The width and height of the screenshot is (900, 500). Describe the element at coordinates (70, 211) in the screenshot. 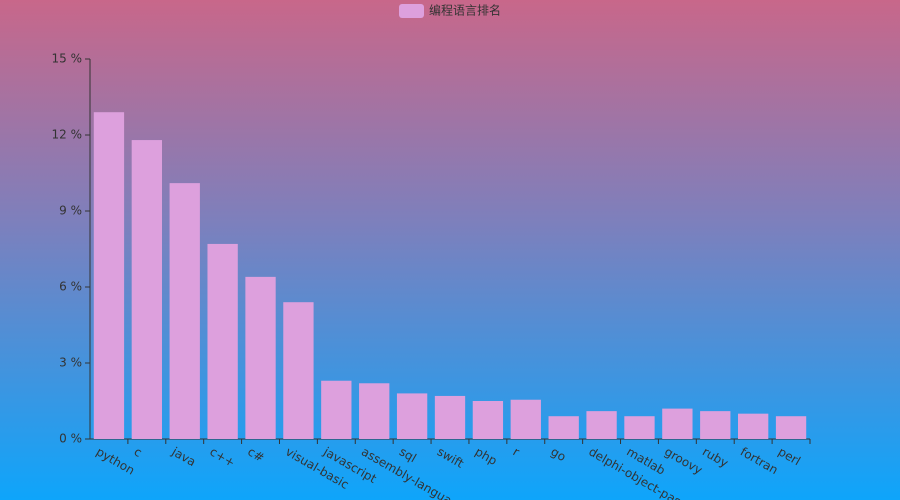

I see `y-tick-label: 9 %` at that location.